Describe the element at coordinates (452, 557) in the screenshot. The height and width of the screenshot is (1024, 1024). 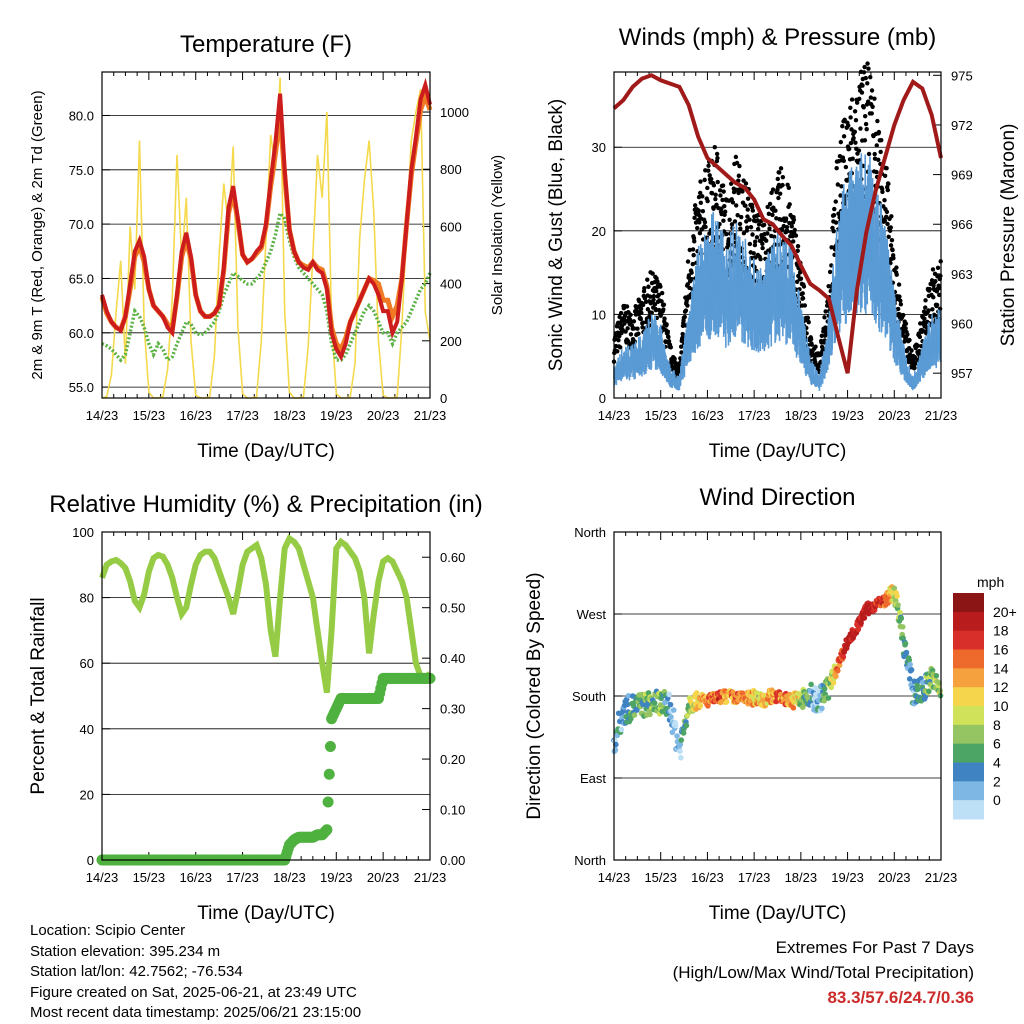
I see `y-tick-label-right: 0.60` at that location.